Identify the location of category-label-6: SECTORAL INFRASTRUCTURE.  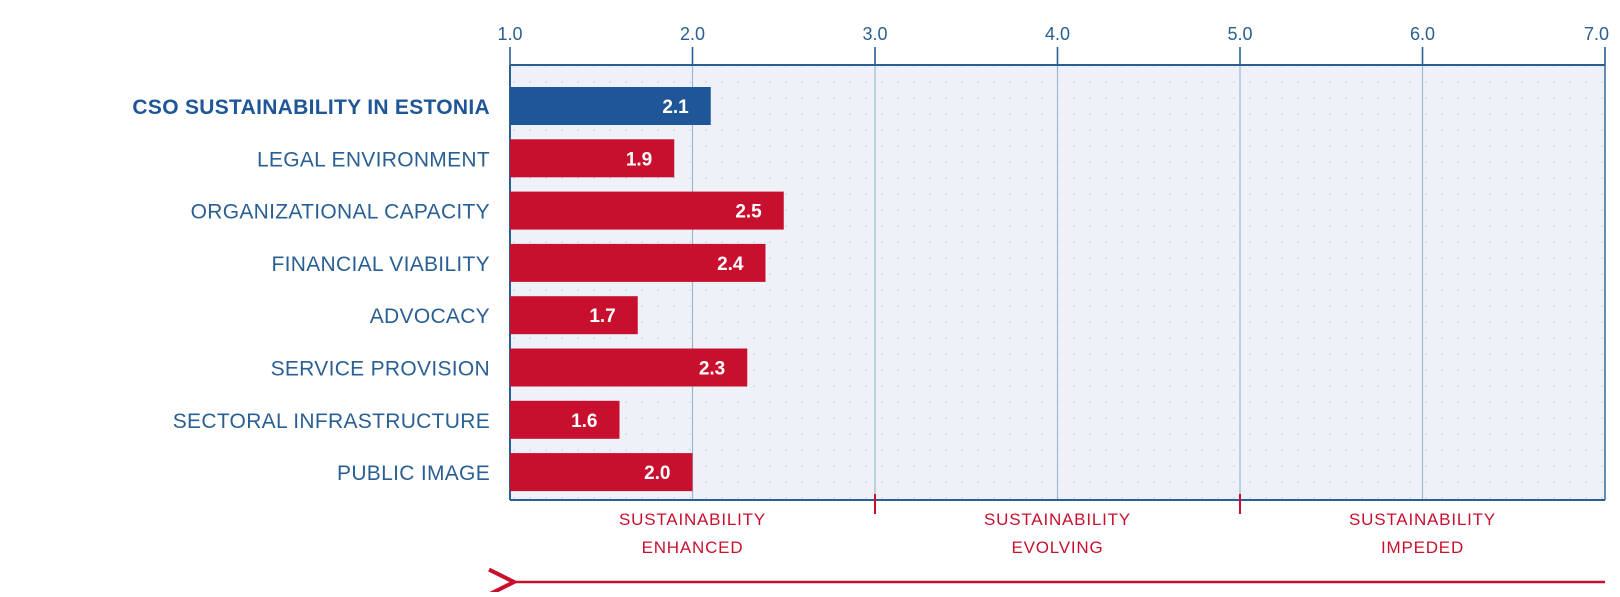
(331, 421).